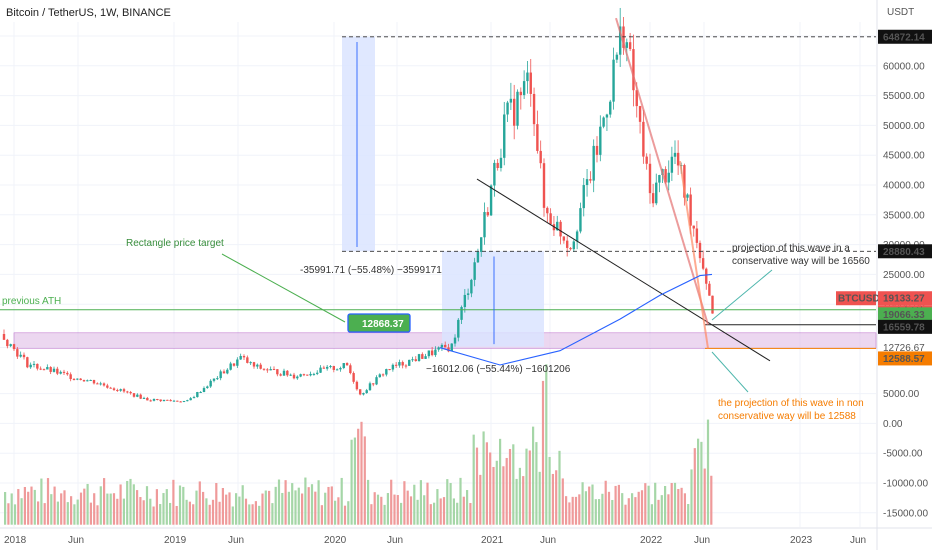  Describe the element at coordinates (236, 540) in the screenshot. I see `time-tick-label: Jun` at that location.